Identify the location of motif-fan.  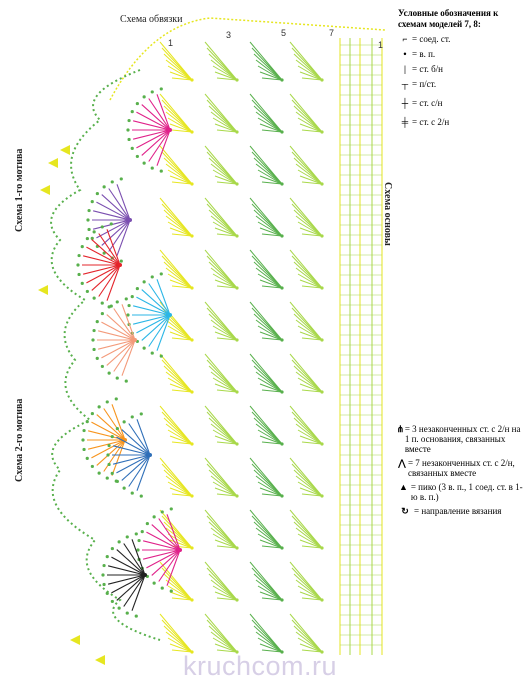
(159, 550).